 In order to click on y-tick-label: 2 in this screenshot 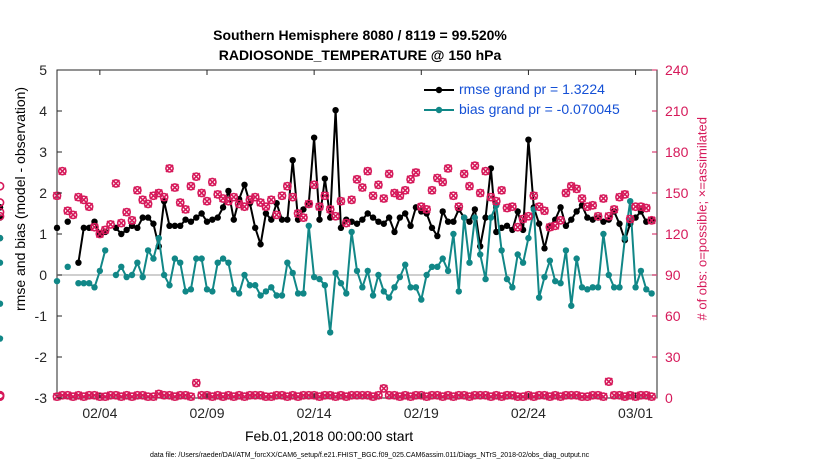, I will do `click(43, 193)`.